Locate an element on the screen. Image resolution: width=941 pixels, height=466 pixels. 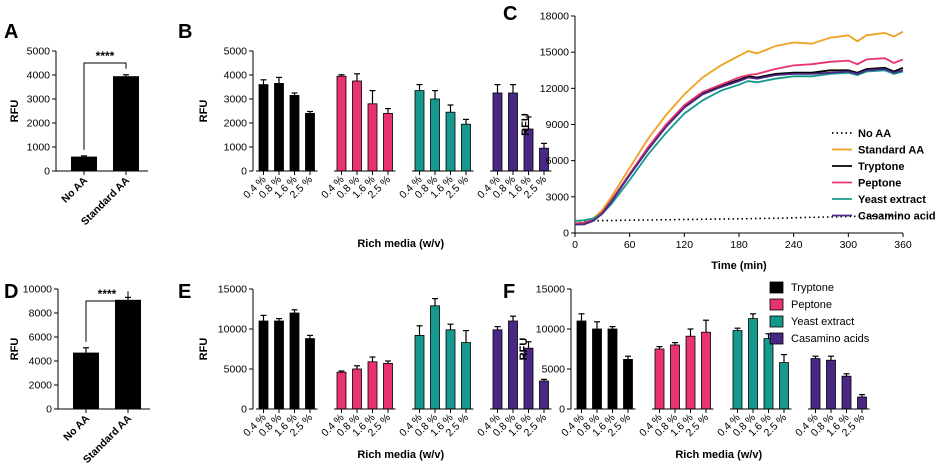
y-axis-label-e: RFU is located at coordinates (204, 349).